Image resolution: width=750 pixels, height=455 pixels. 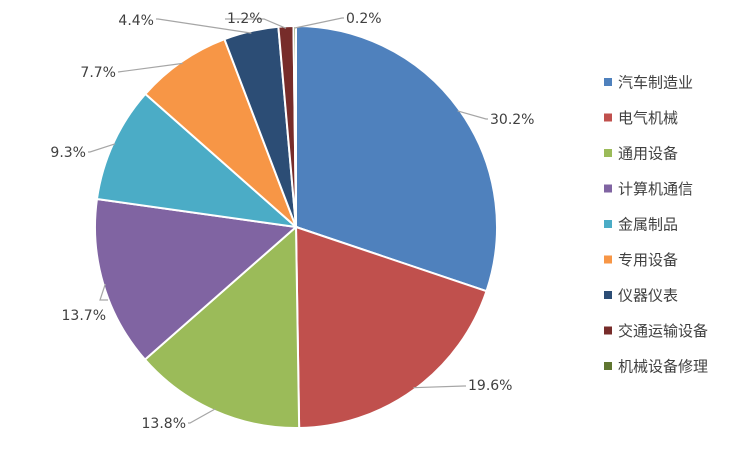 I want to click on data-label-1: 30.2%, so click(x=512, y=120).